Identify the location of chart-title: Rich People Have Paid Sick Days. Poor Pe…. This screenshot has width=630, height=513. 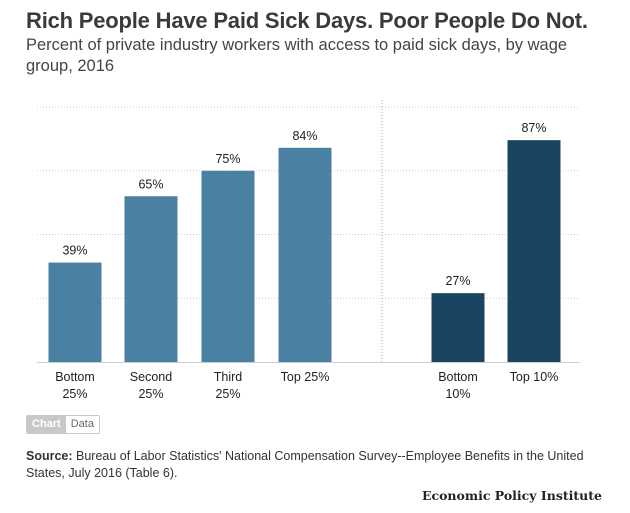
(307, 20).